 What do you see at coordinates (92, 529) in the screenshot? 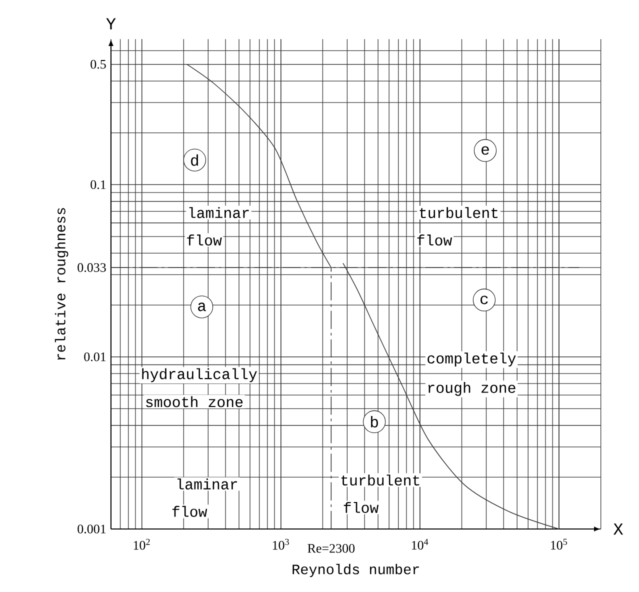
I see `y-tick-label: 0.001` at bounding box center [92, 529].